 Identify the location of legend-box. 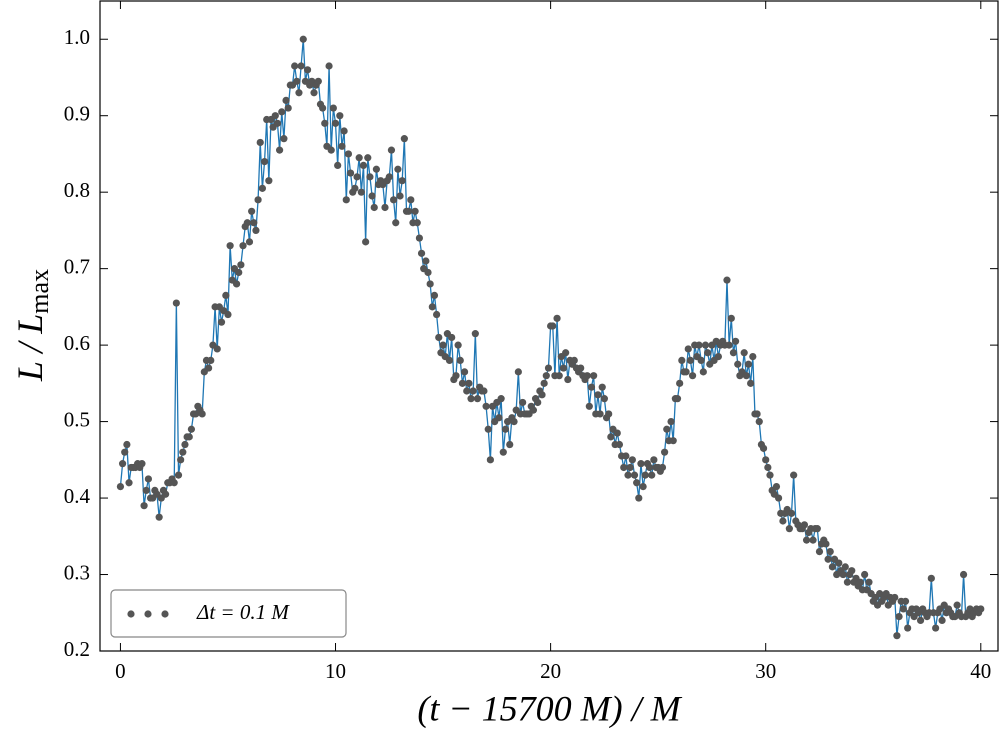
(228, 613).